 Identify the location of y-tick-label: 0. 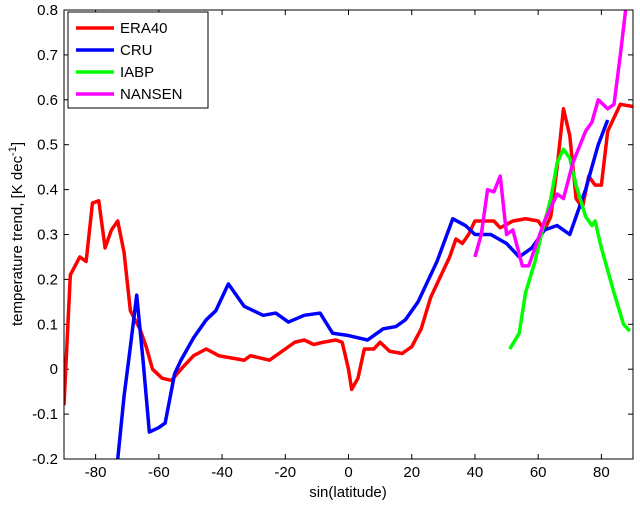
(54, 369).